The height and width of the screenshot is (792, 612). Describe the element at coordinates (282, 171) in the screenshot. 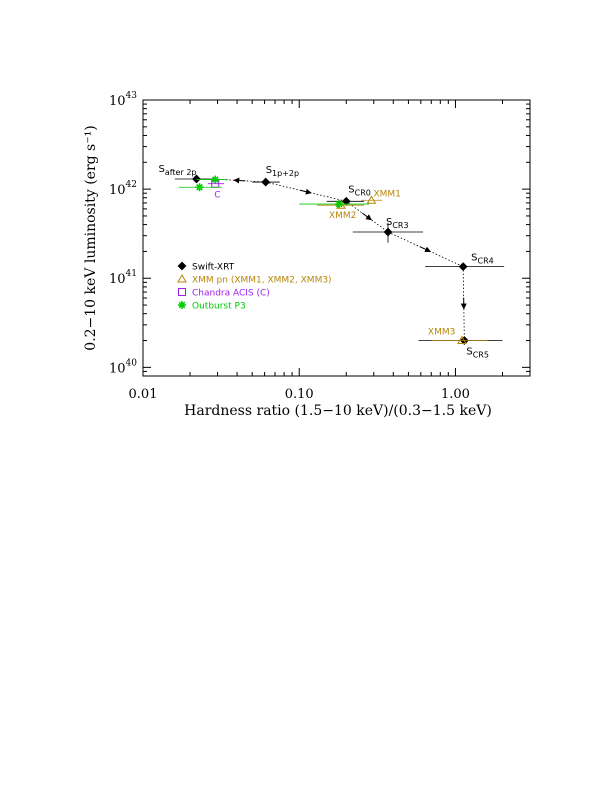

I see `point-label: S1p+2p` at that location.